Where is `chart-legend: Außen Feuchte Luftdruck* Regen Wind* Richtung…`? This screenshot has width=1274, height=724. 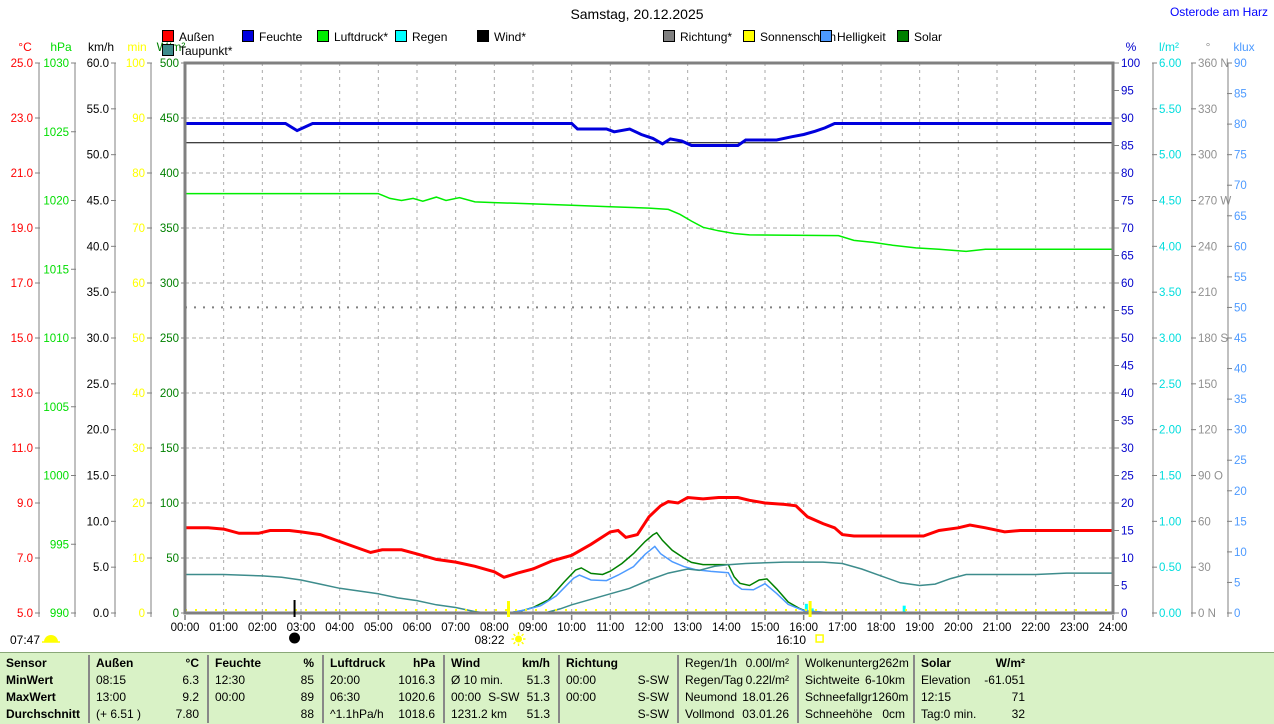 chart-legend: Außen Feuchte Luftdruck* Regen Wind* Richtung… is located at coordinates (637, 30).